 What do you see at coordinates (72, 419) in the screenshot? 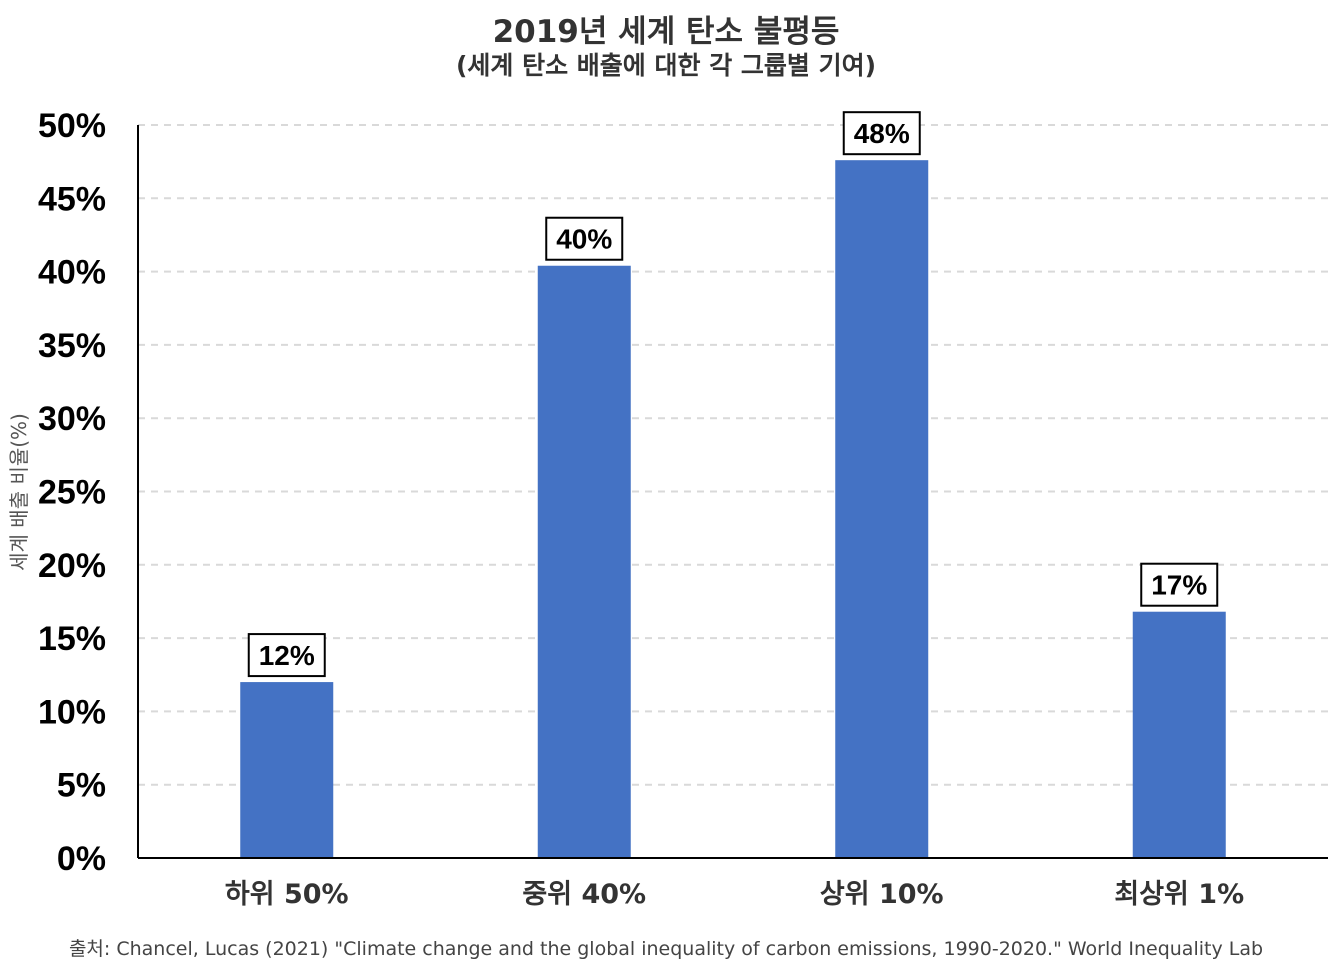
I see `y-tick-label: 30%` at bounding box center [72, 419].